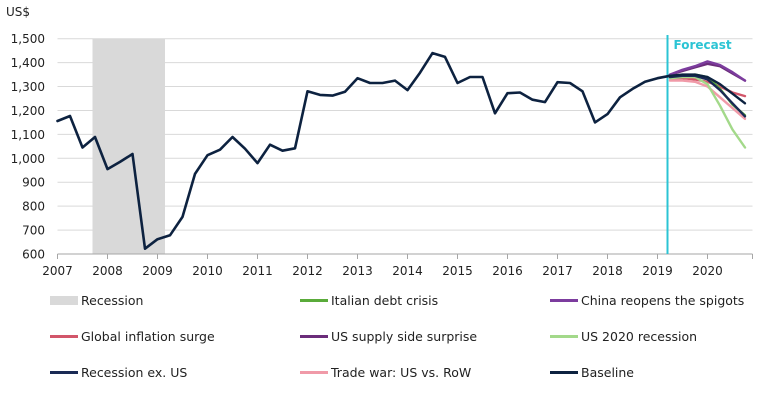 The width and height of the screenshot is (770, 402). What do you see at coordinates (28, 63) in the screenshot?
I see `y-tick-label: 1,400` at bounding box center [28, 63].